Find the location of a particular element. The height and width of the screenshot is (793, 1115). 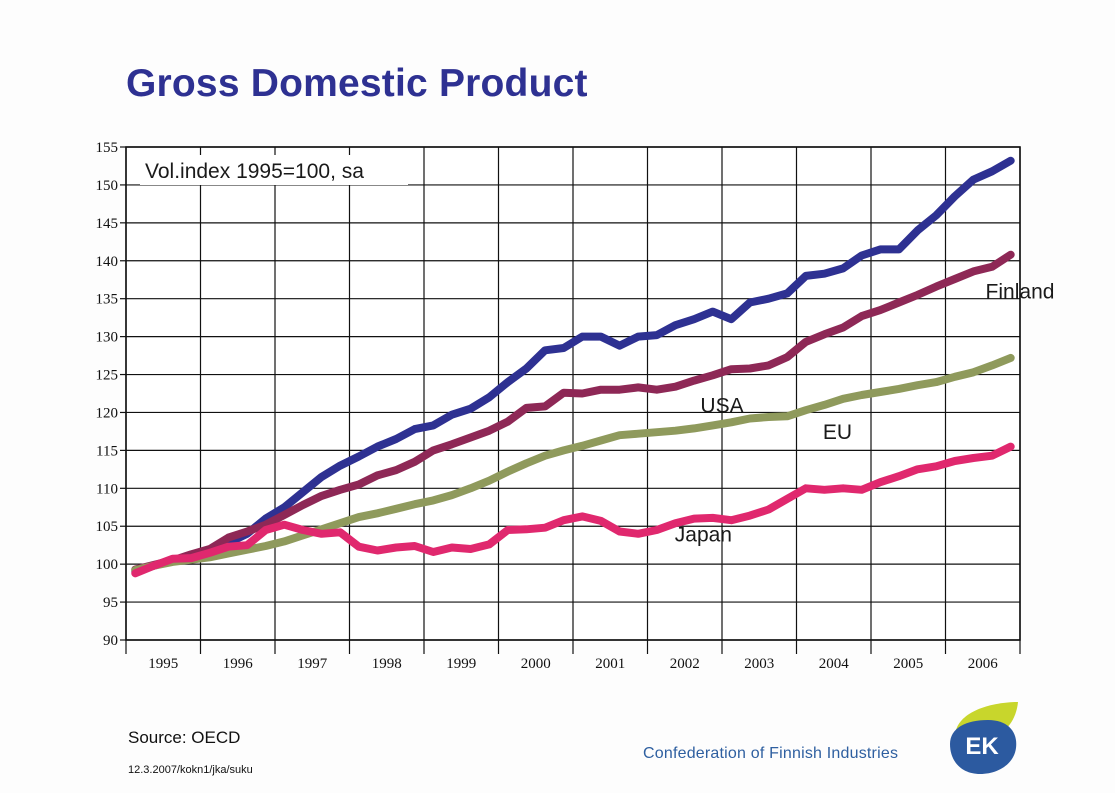

x-tick-label: 2004 is located at coordinates (834, 664).